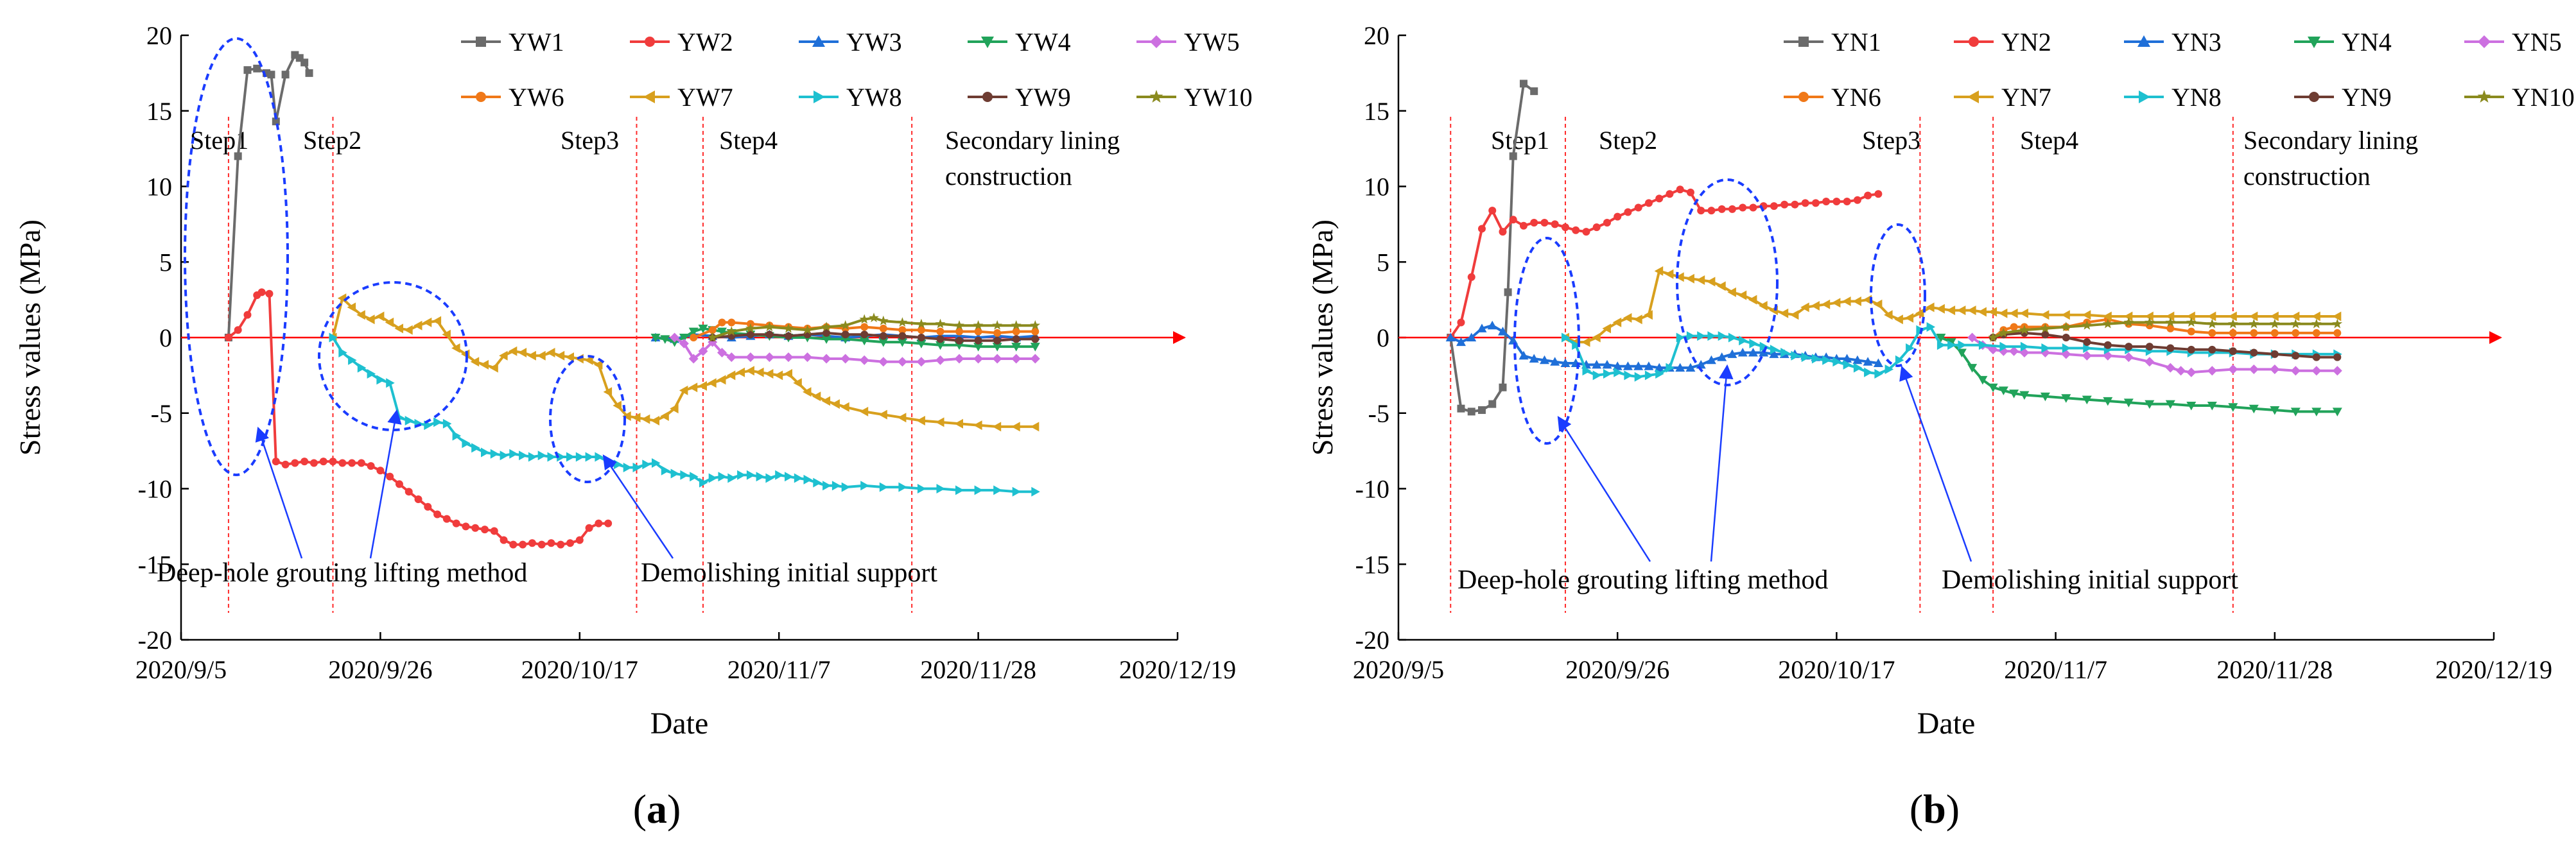  I want to click on legend-label: YN8, so click(2196, 97).